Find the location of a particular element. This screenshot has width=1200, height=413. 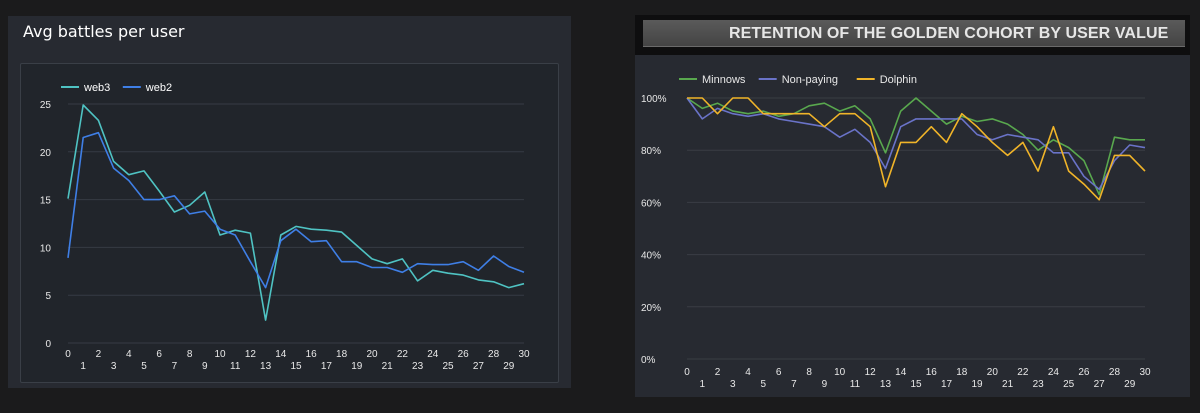

y-tick-label: 20 is located at coordinates (46, 153).